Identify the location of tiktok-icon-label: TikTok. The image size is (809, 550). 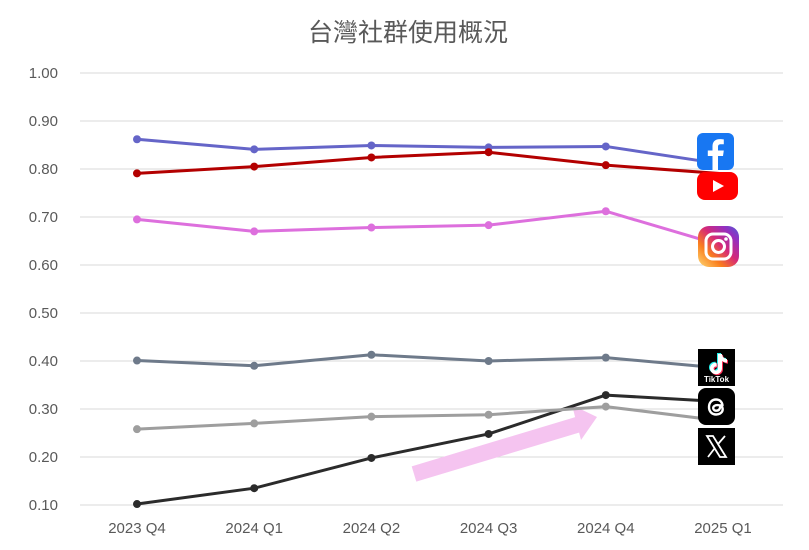
(717, 379).